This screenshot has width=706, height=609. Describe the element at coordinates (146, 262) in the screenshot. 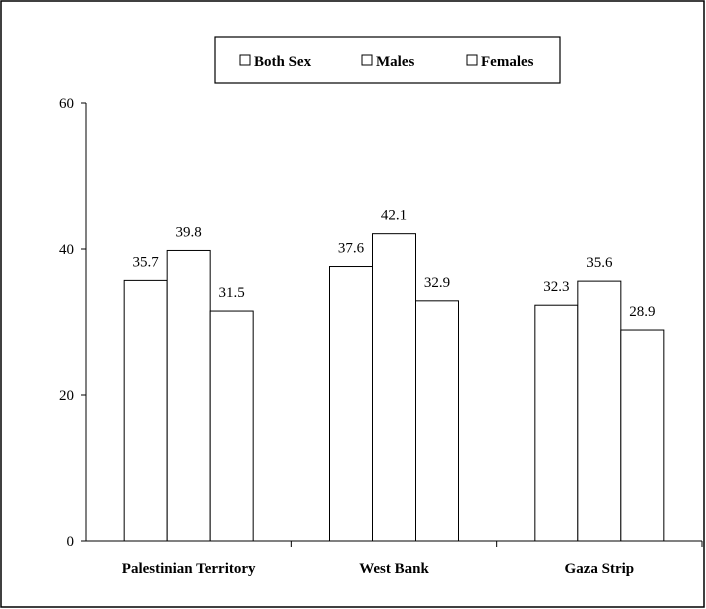

I see `data-label: 35.7` at that location.